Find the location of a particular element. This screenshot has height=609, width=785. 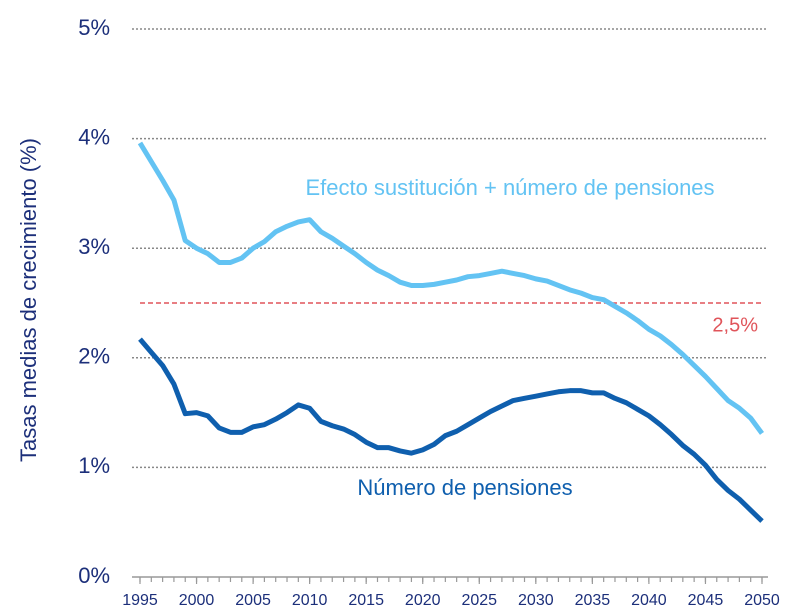

y-tick-label: 5% is located at coordinates (94, 27).